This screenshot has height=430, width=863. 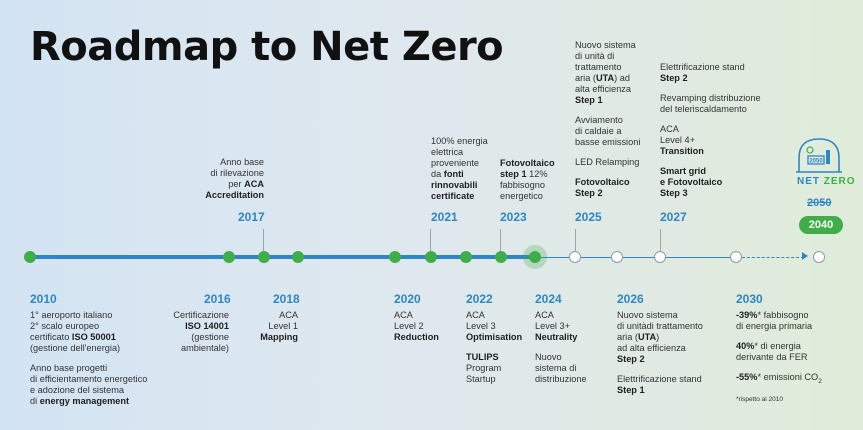 What do you see at coordinates (267, 47) in the screenshot?
I see `page-title: Roadmap to Net Zero` at bounding box center [267, 47].